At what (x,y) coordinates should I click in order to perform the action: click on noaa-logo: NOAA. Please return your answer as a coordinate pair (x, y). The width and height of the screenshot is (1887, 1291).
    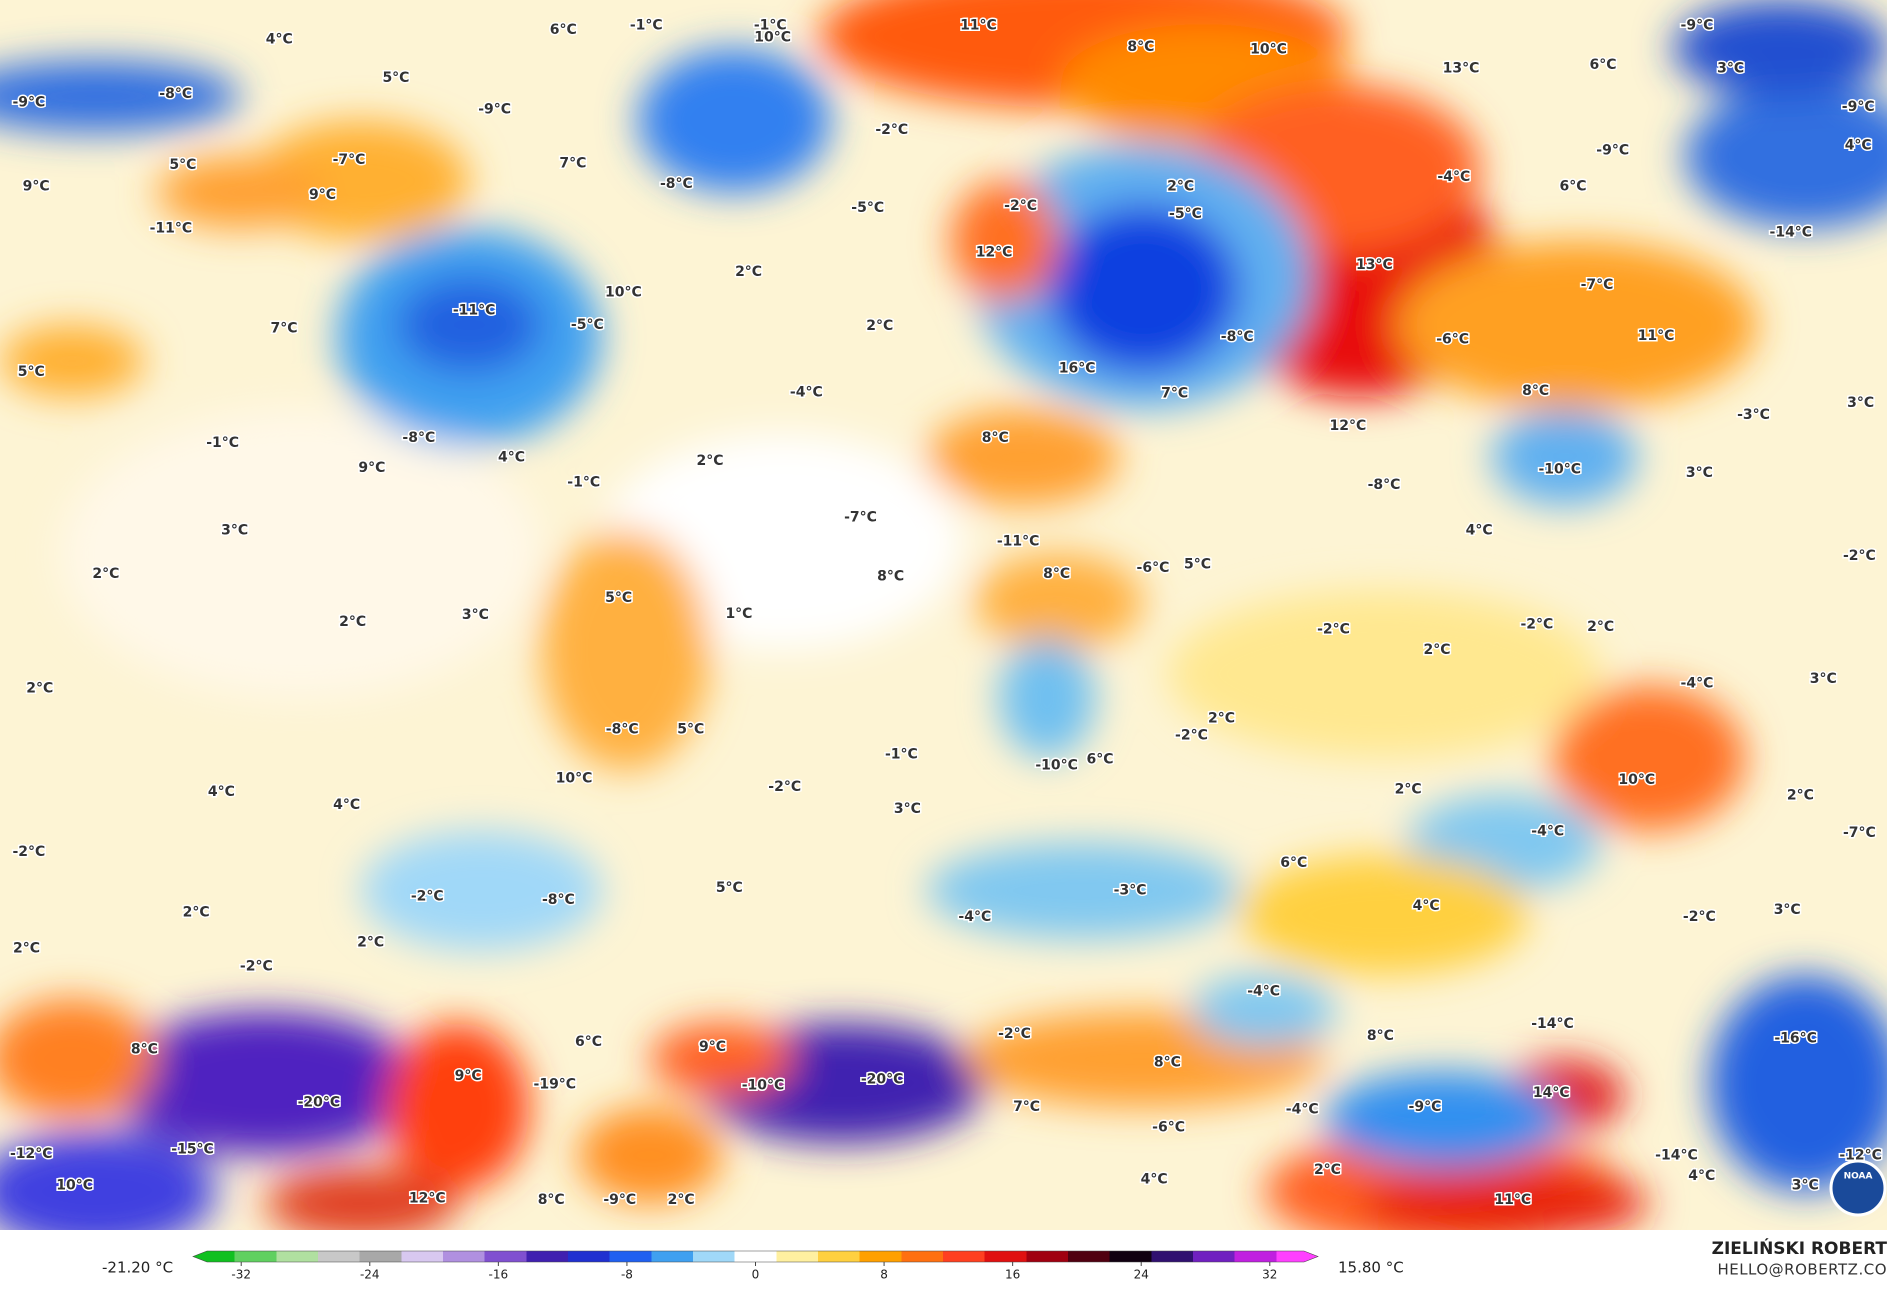
    Looking at the image, I should click on (1858, 1188).